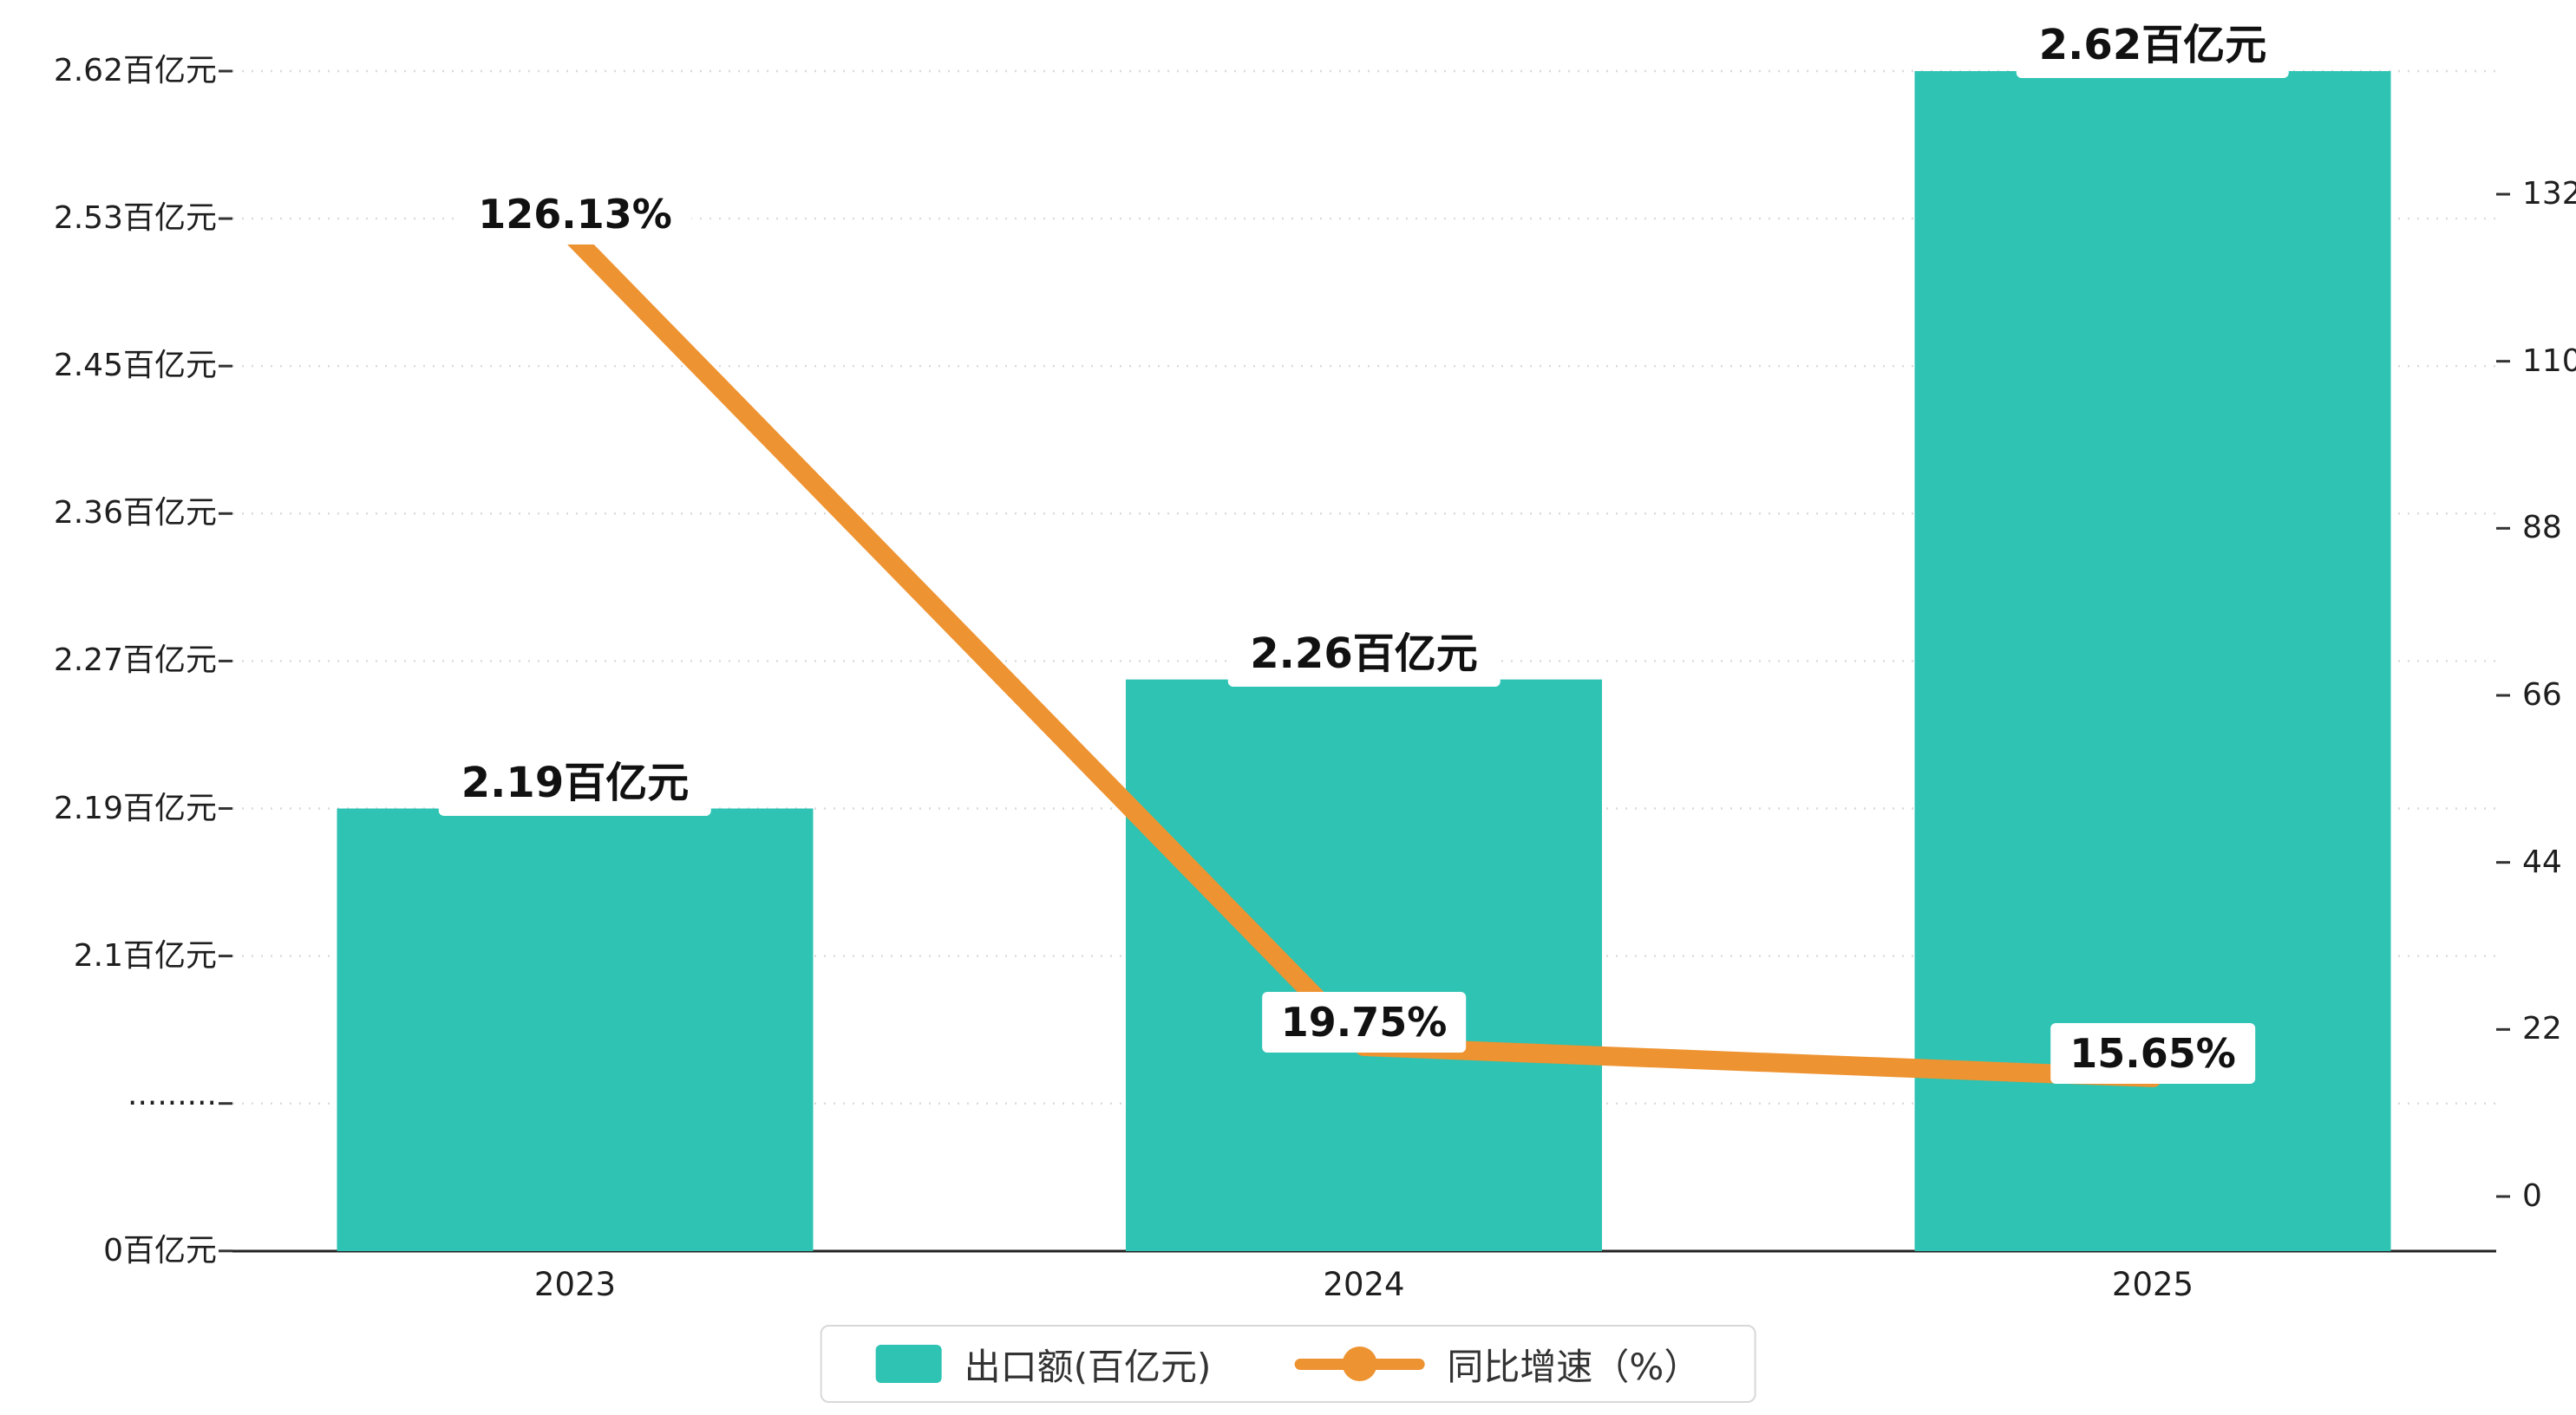 This screenshot has width=2576, height=1415. I want to click on line-value-label: 19.75%, so click(1364, 1022).